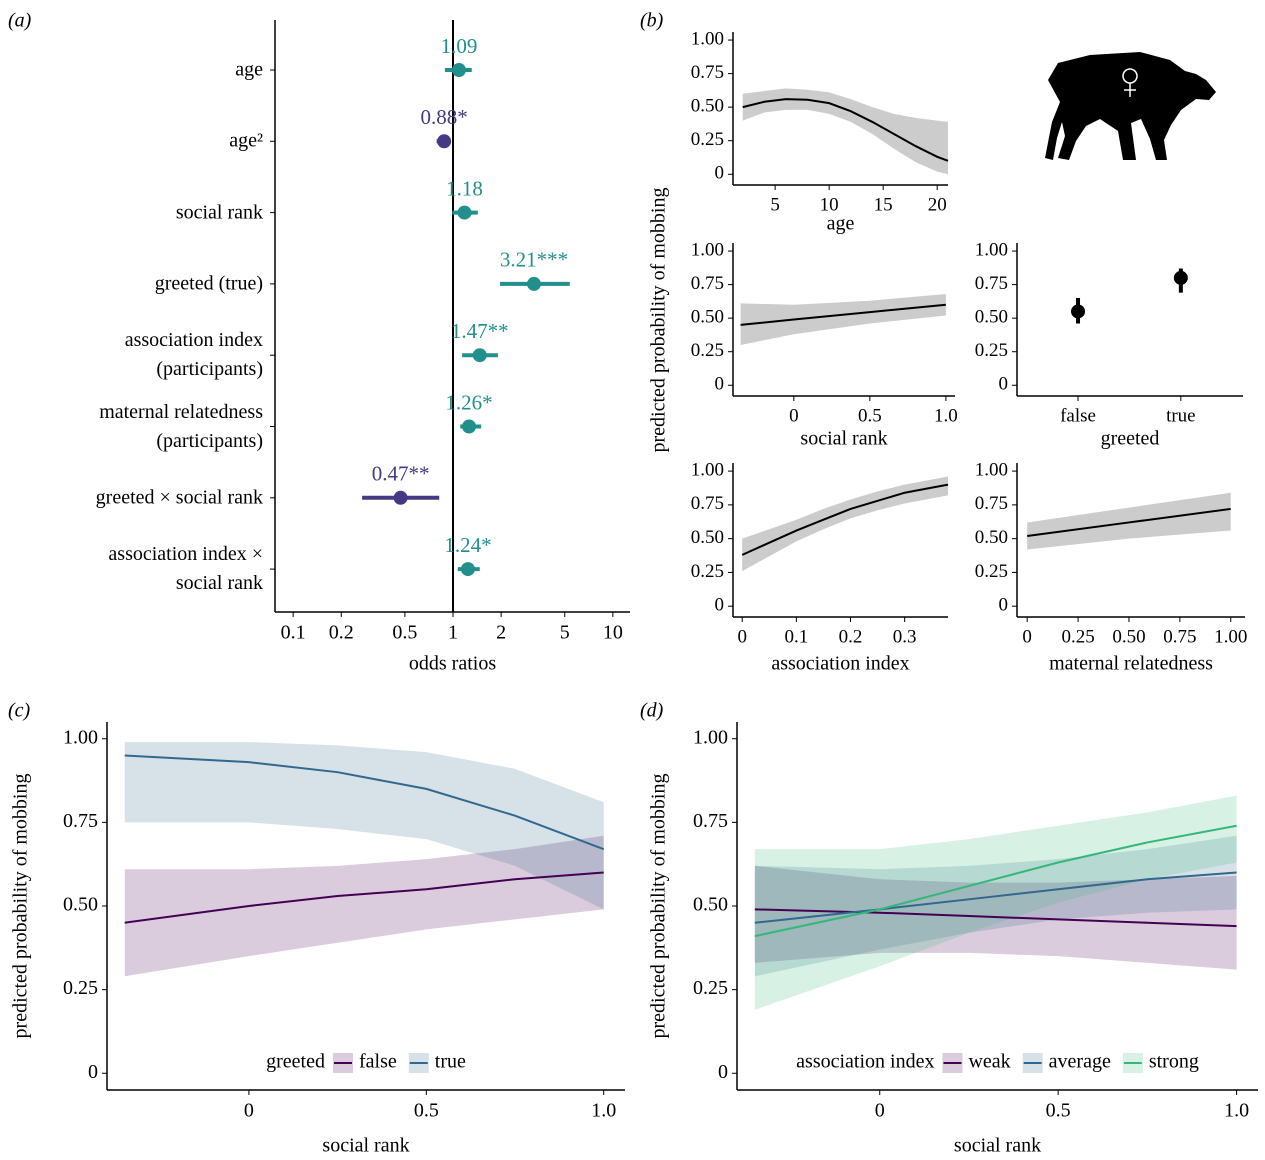 The height and width of the screenshot is (1160, 1265). What do you see at coordinates (459, 46) in the screenshot?
I see `value-label: 1.09` at bounding box center [459, 46].